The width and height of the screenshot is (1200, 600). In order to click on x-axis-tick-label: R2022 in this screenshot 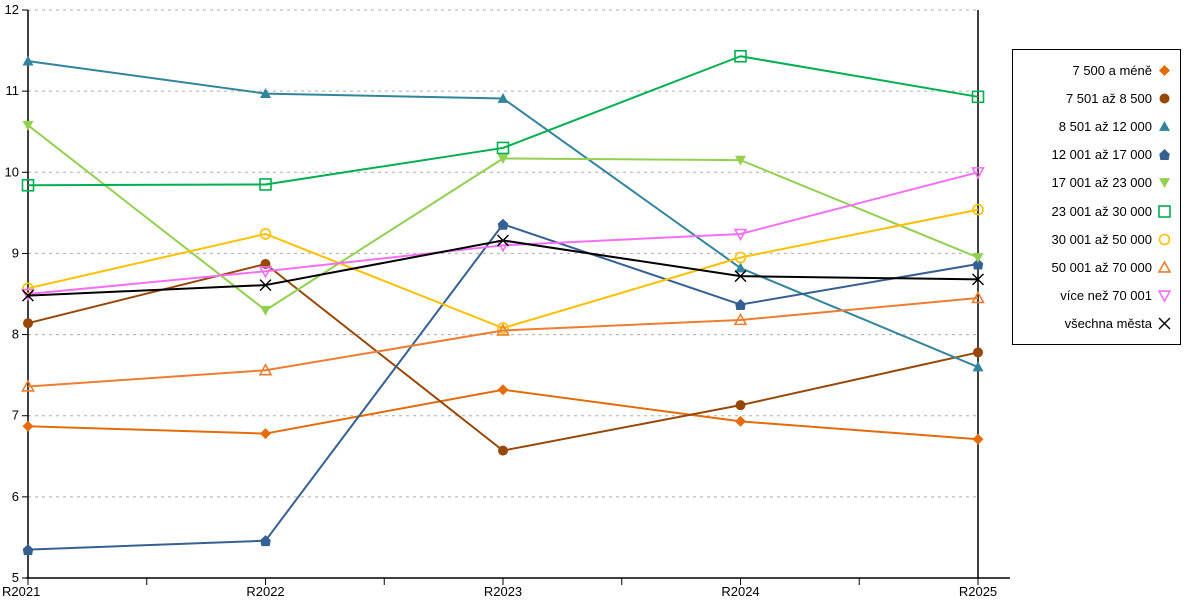, I will do `click(265, 591)`.